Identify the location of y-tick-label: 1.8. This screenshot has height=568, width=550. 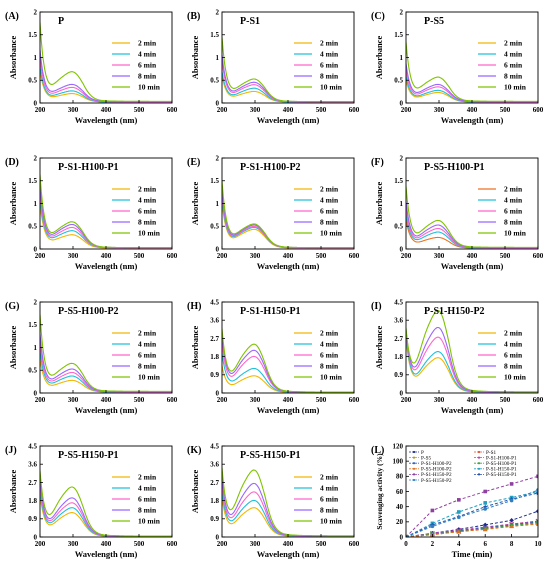
(214, 357).